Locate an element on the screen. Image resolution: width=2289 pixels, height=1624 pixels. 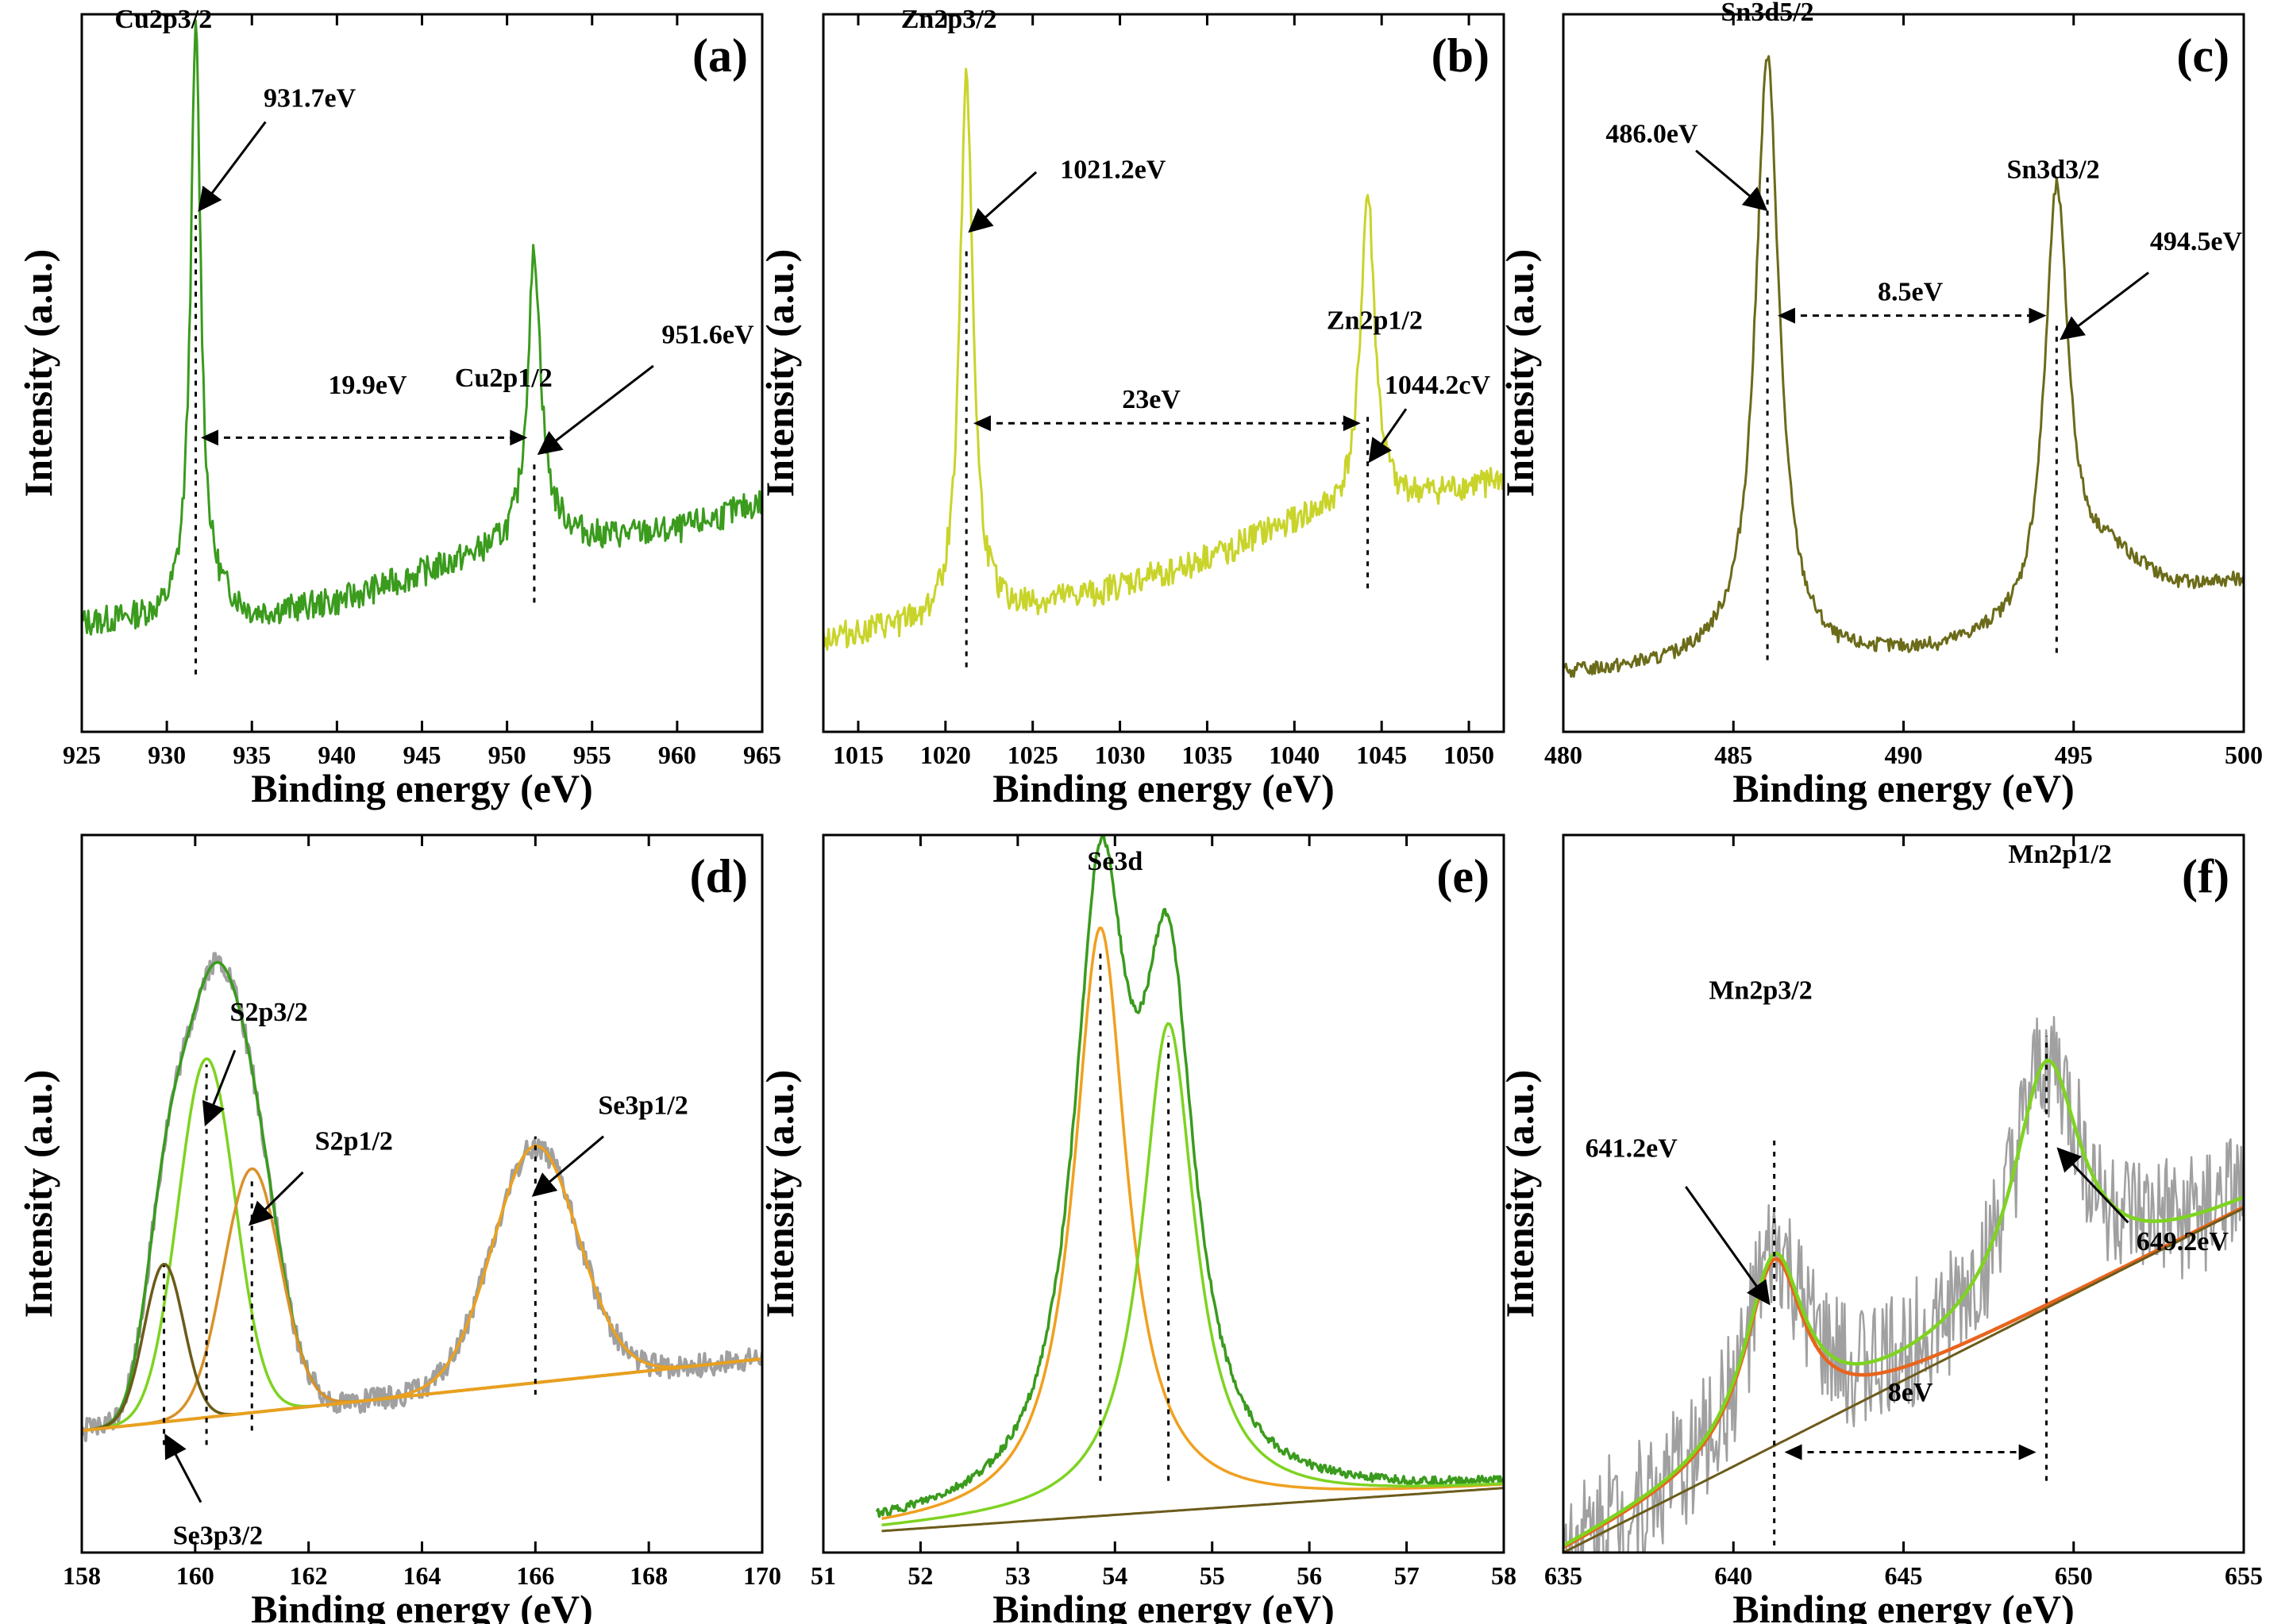
series-Sn3d is located at coordinates (1903, 366).